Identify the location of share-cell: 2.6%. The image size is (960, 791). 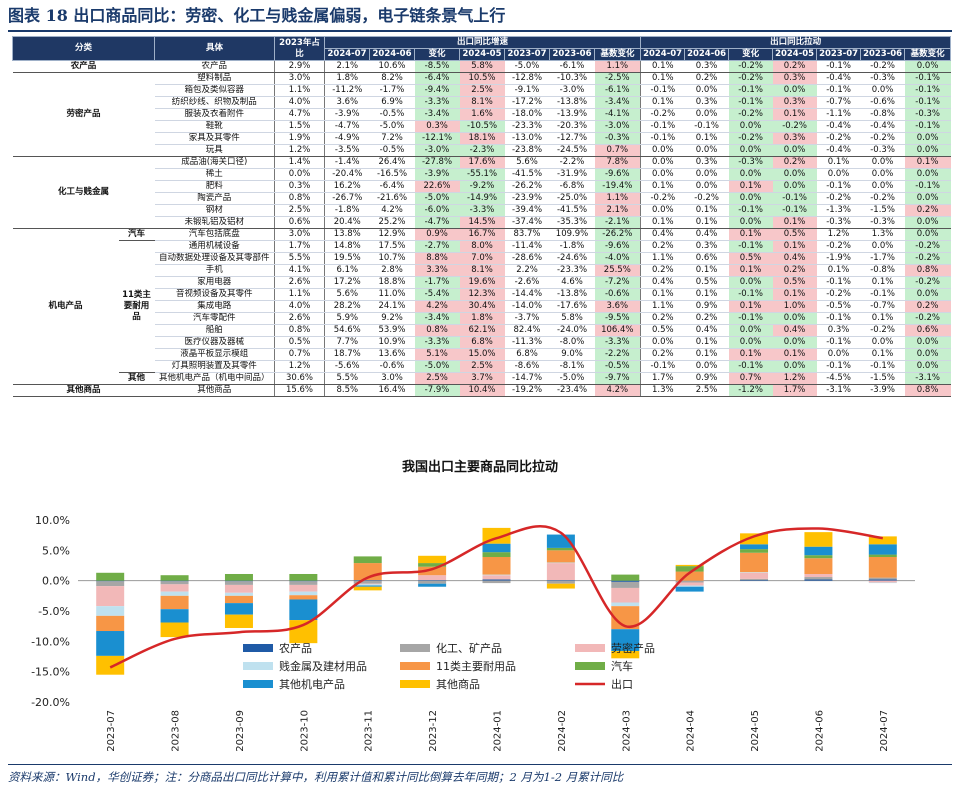
(299, 318).